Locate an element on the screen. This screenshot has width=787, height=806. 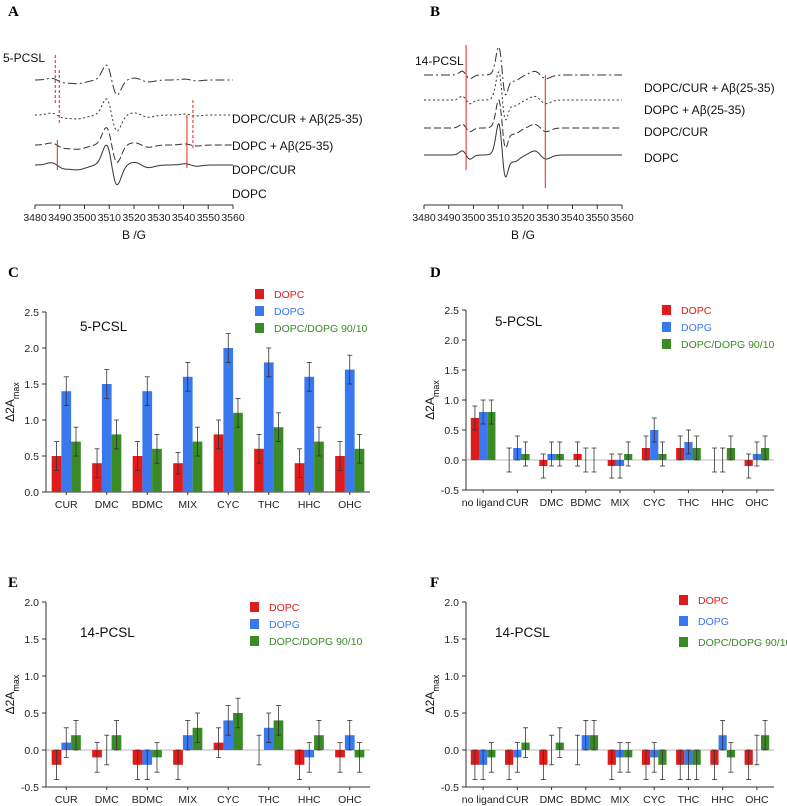
spectrum-label: DOPC/CUR is located at coordinates (264, 170).